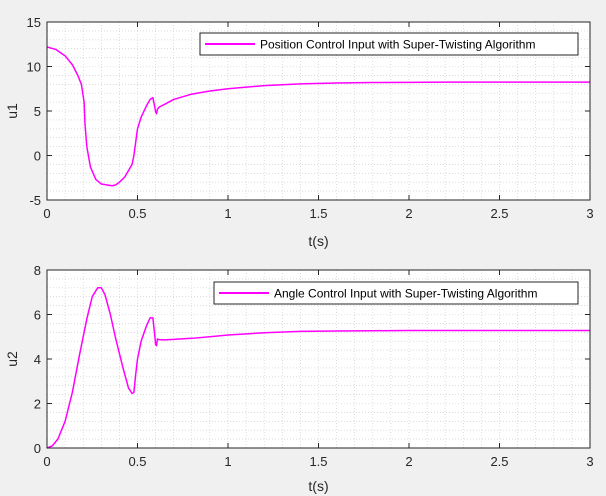 The width and height of the screenshot is (606, 496). I want to click on y-tick-label: 15, so click(34, 22).